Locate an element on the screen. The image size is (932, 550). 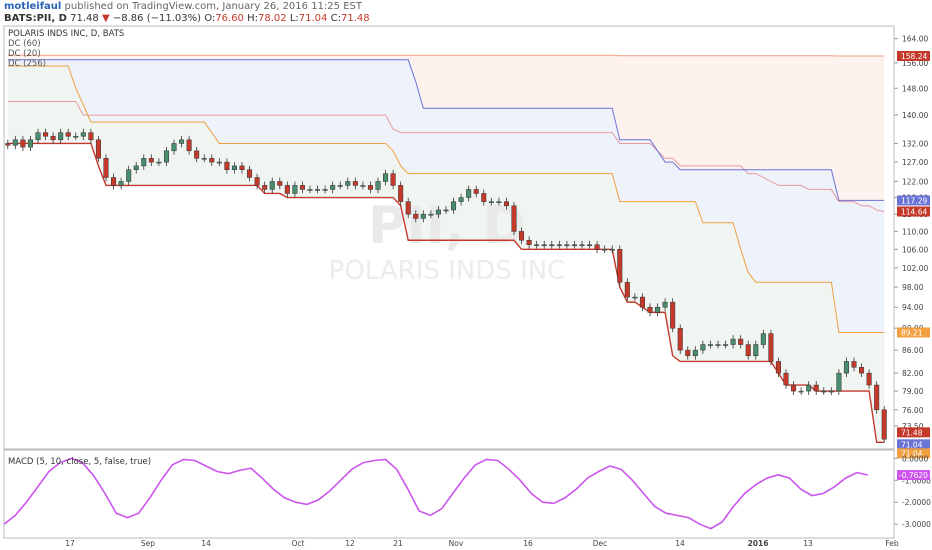
price-tick-label: 102.00 is located at coordinates (915, 268).